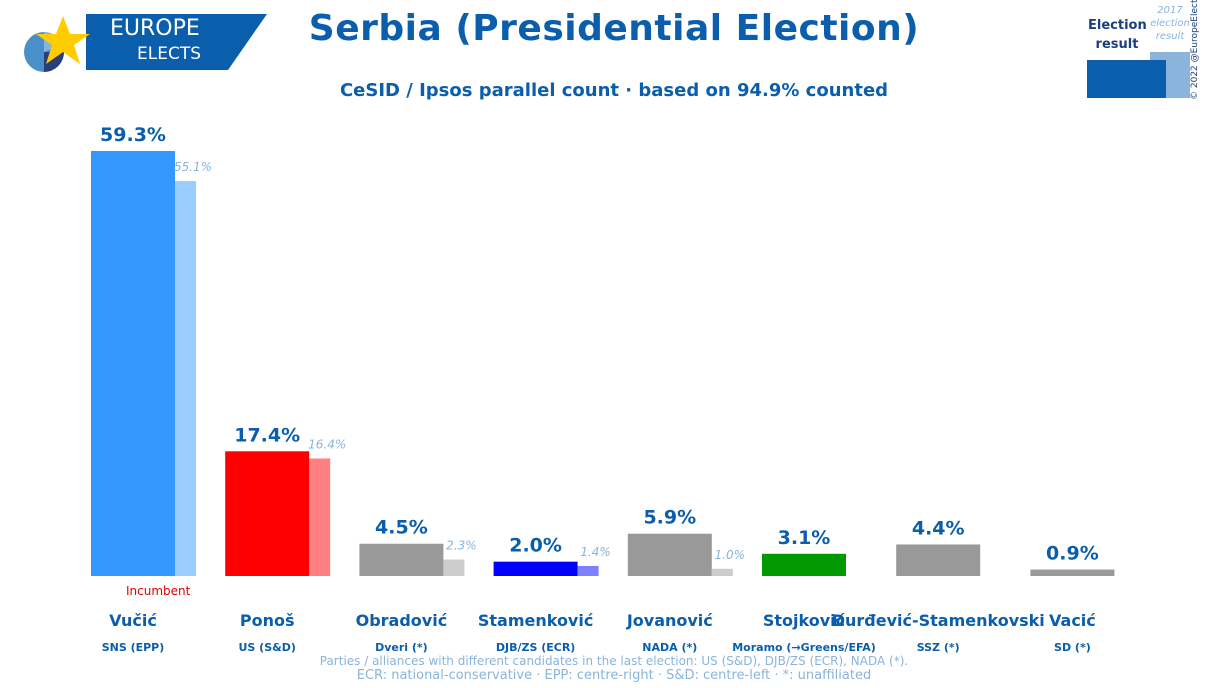 Image resolution: width=1228 pixels, height=688 pixels. What do you see at coordinates (804, 538) in the screenshot?
I see `value-label: 3.1%` at bounding box center [804, 538].